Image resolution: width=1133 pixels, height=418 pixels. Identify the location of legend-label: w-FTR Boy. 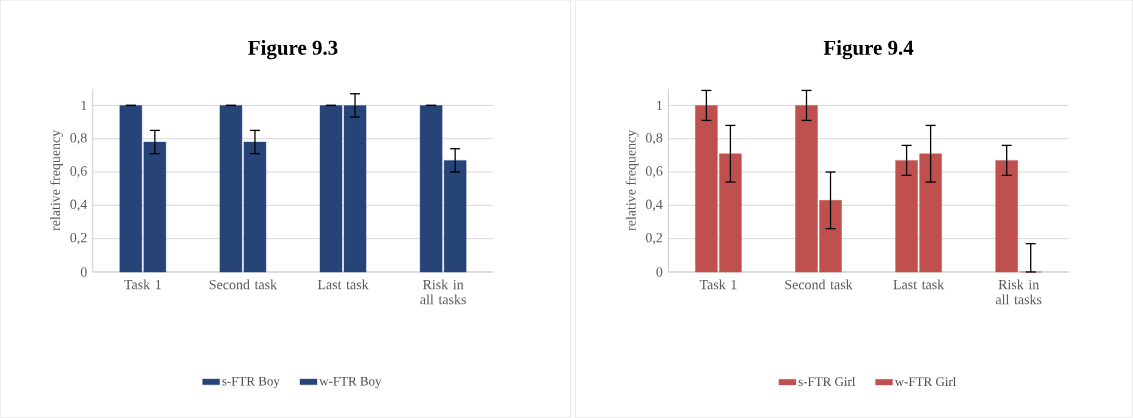
(350, 382).